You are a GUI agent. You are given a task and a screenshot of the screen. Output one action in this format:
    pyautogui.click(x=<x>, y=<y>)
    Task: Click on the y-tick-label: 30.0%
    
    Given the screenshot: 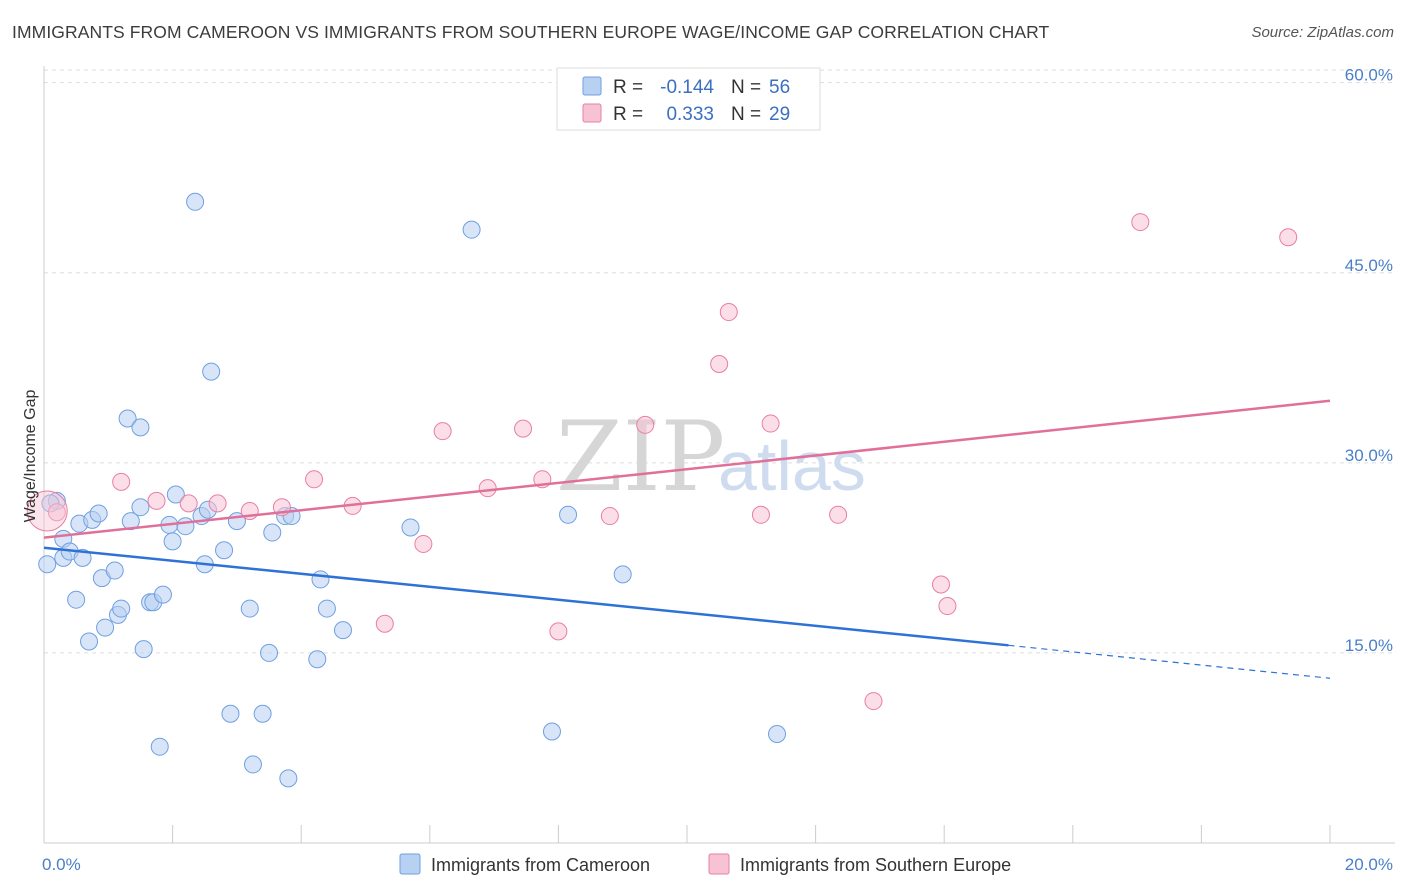 What is the action you would take?
    pyautogui.click(x=1369, y=455)
    